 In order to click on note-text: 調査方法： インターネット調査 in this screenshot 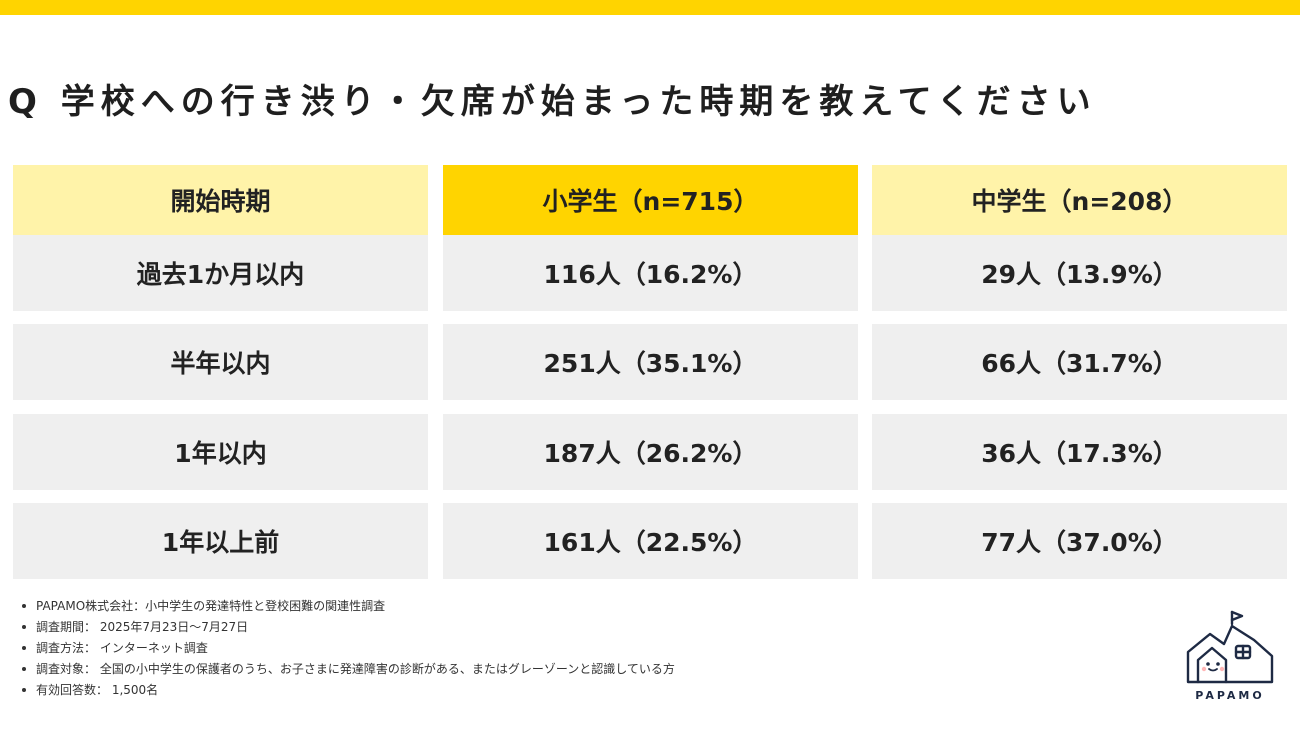, I will do `click(122, 648)`.